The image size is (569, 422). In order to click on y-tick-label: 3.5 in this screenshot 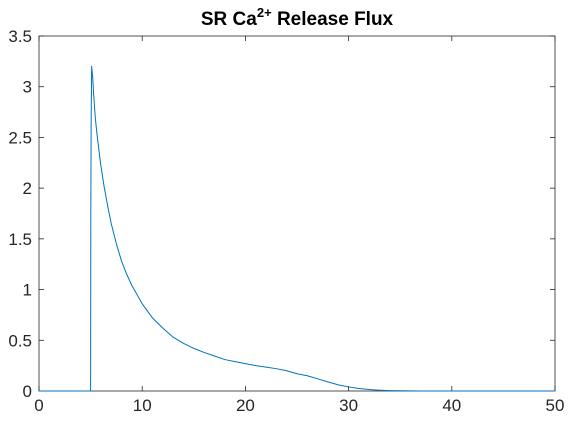, I will do `click(20, 36)`.